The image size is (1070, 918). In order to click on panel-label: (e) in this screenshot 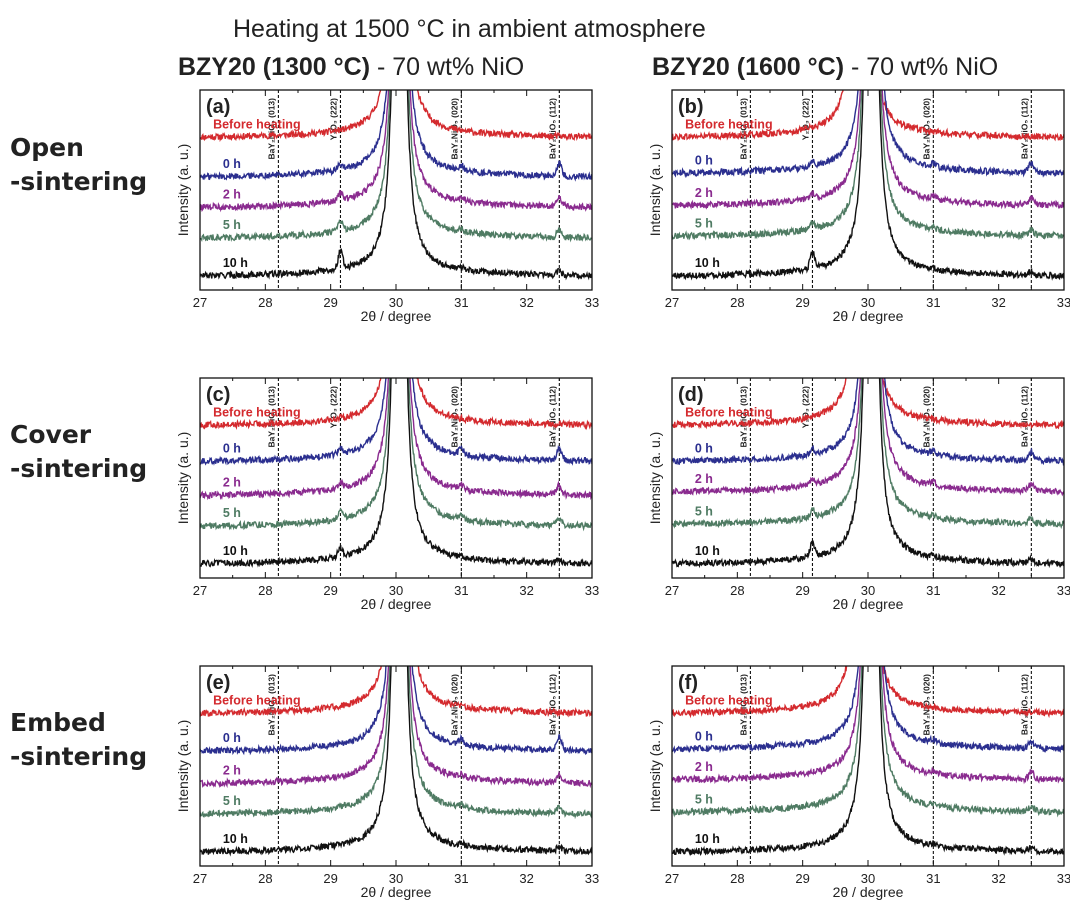, I will do `click(218, 683)`.